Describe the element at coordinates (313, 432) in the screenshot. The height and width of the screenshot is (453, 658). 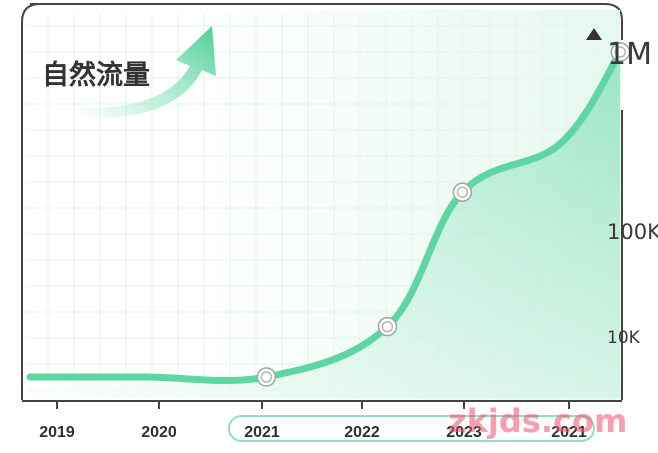
I see `x-tick-labels: 2019 2020 2021 2022 2023 2021` at that location.